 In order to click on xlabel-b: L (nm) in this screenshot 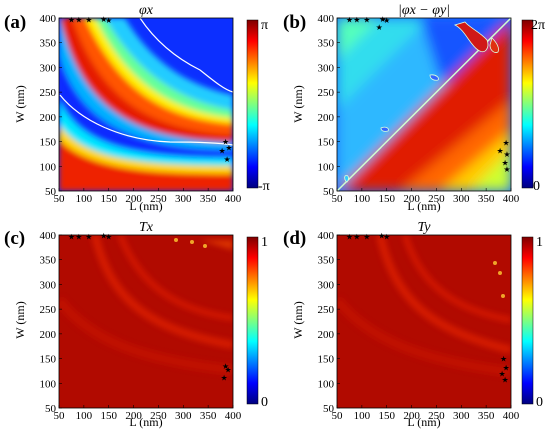, I will do `click(423, 206)`.